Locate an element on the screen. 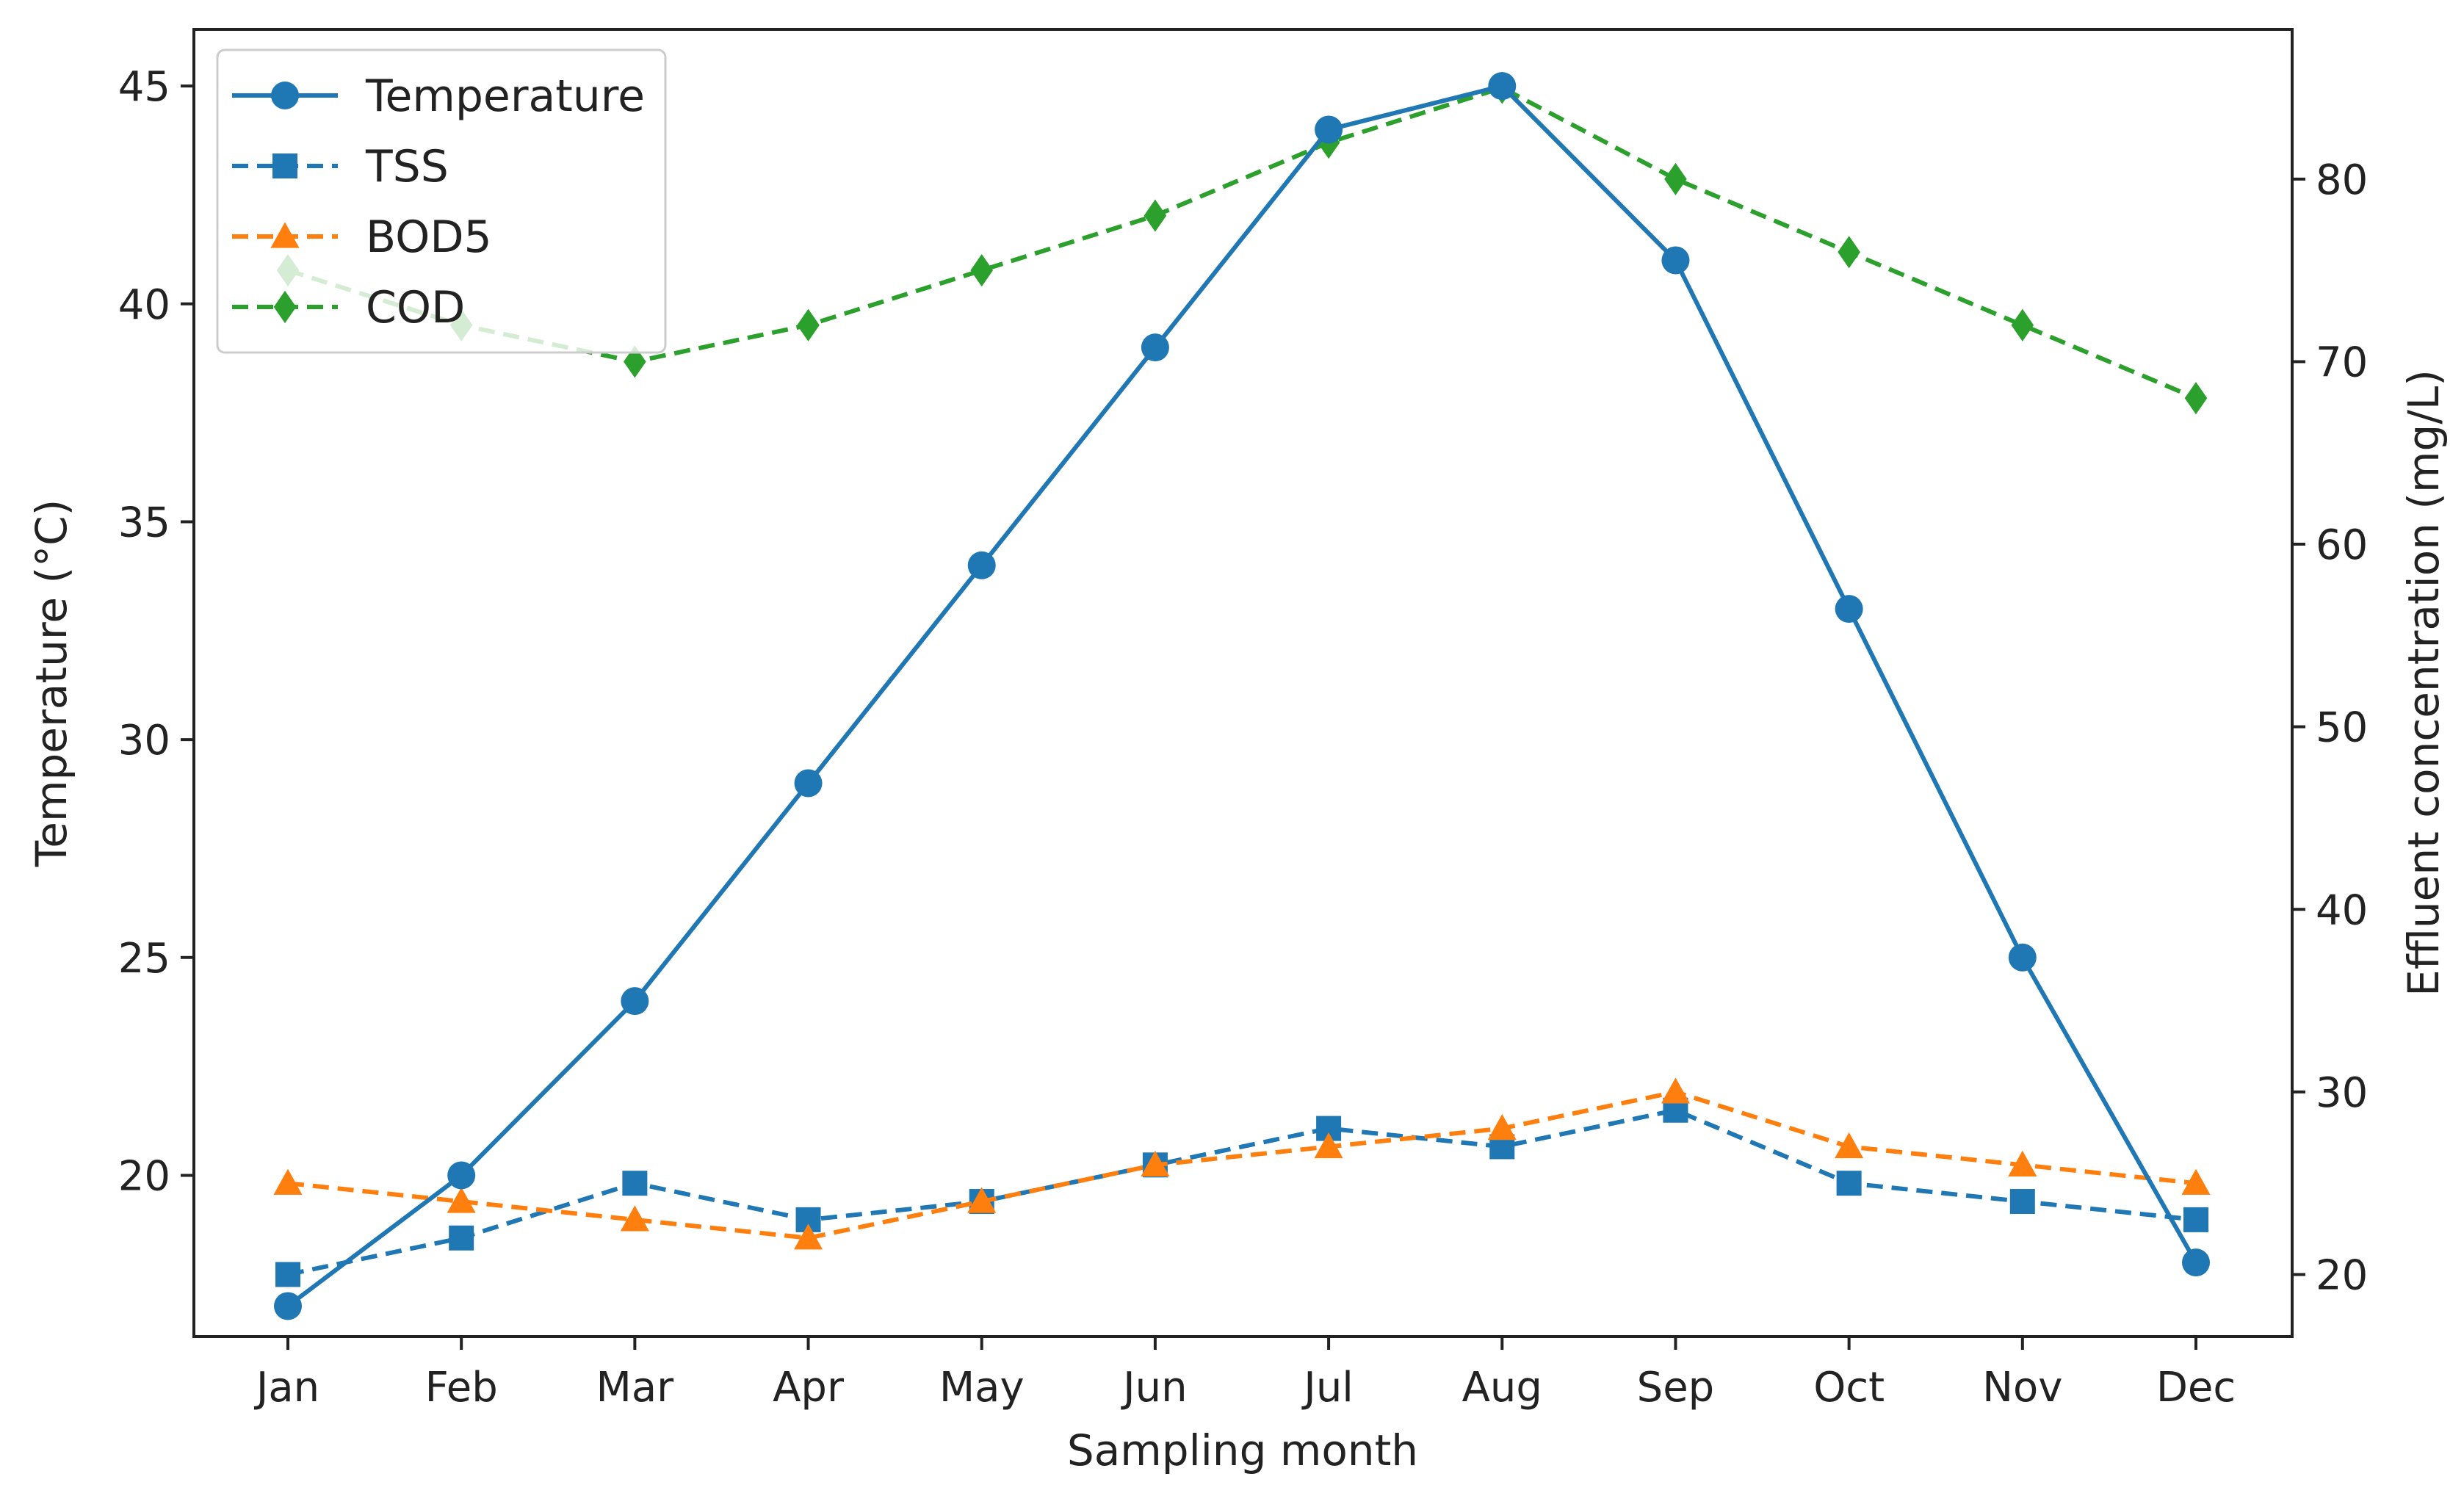  x-tick-label: Dec is located at coordinates (2196, 1387).